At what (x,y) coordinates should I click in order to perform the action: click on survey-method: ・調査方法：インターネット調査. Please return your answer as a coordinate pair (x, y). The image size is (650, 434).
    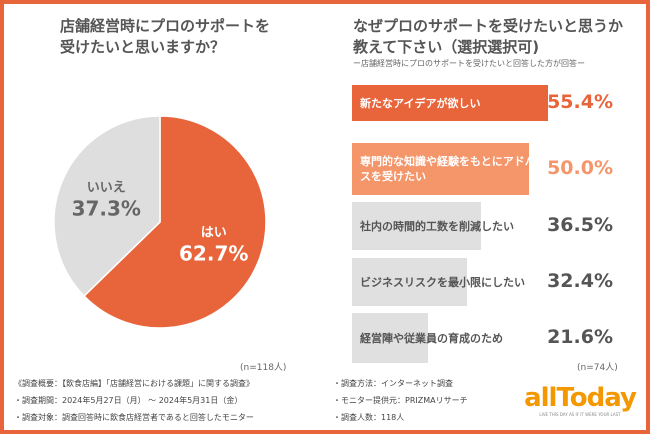
    Looking at the image, I should click on (393, 383).